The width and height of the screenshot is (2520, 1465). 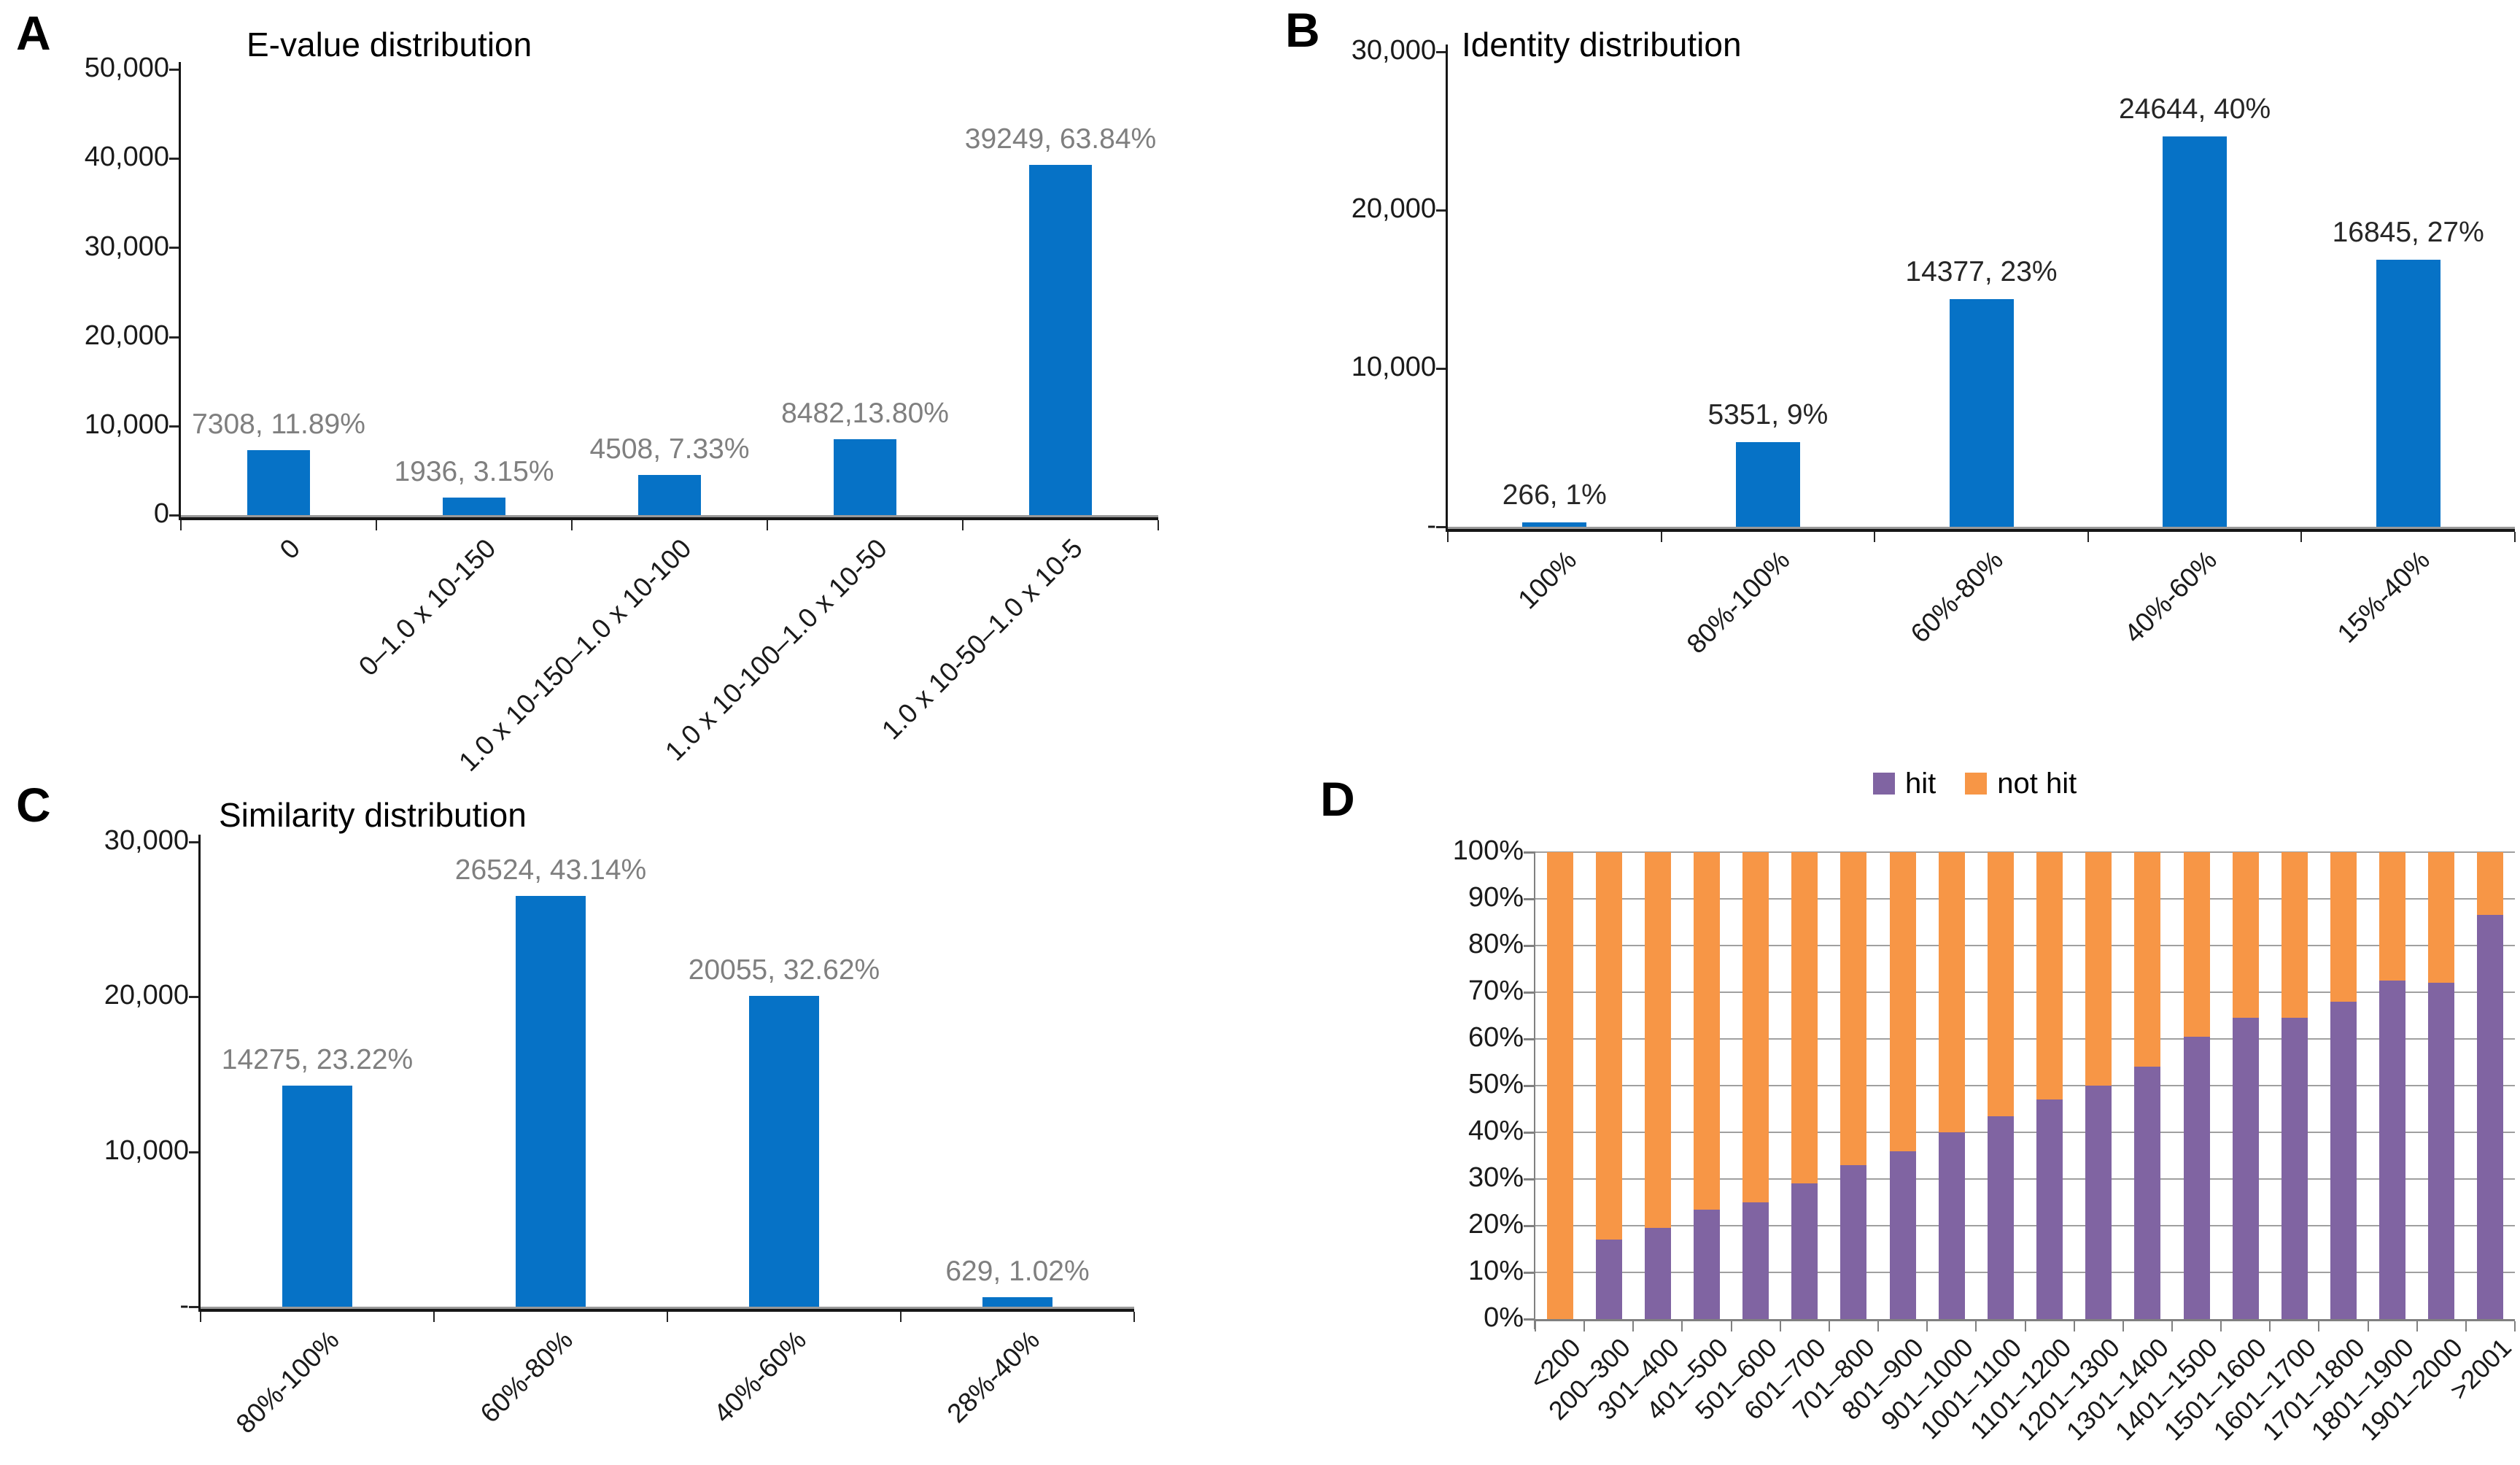 I want to click on bar-hit->2001, so click(x=2490, y=1117).